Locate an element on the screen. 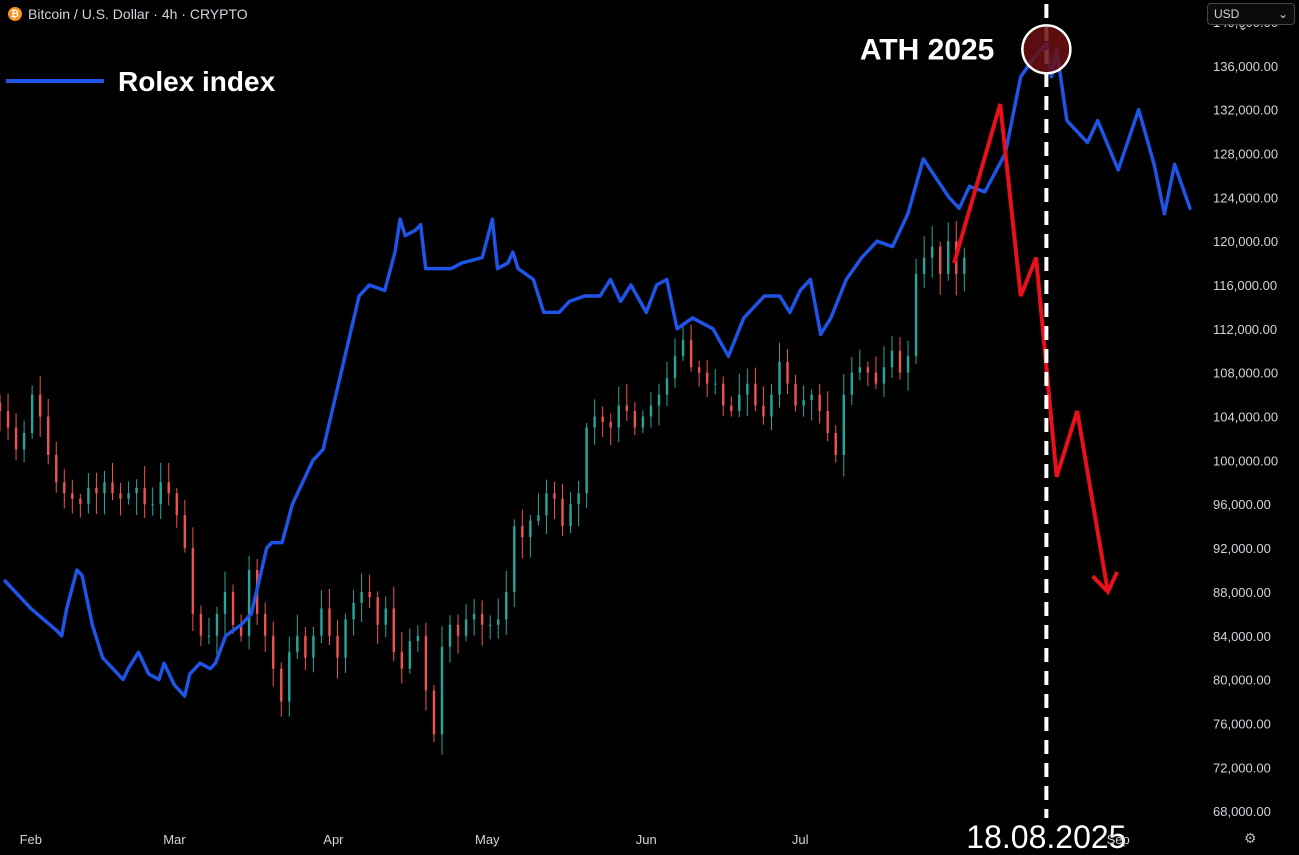 Image resolution: width=1299 pixels, height=855 pixels. x-tick-label: Feb is located at coordinates (31, 839).